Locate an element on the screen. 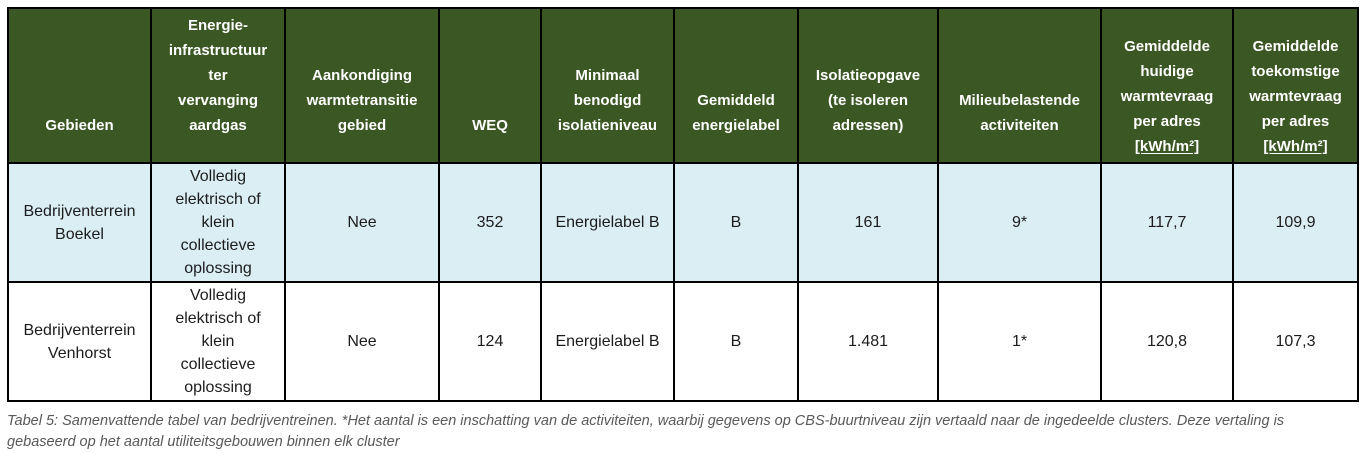 The image size is (1367, 453). cell-milieubelastende-activiteiten: 1* is located at coordinates (1019, 341).